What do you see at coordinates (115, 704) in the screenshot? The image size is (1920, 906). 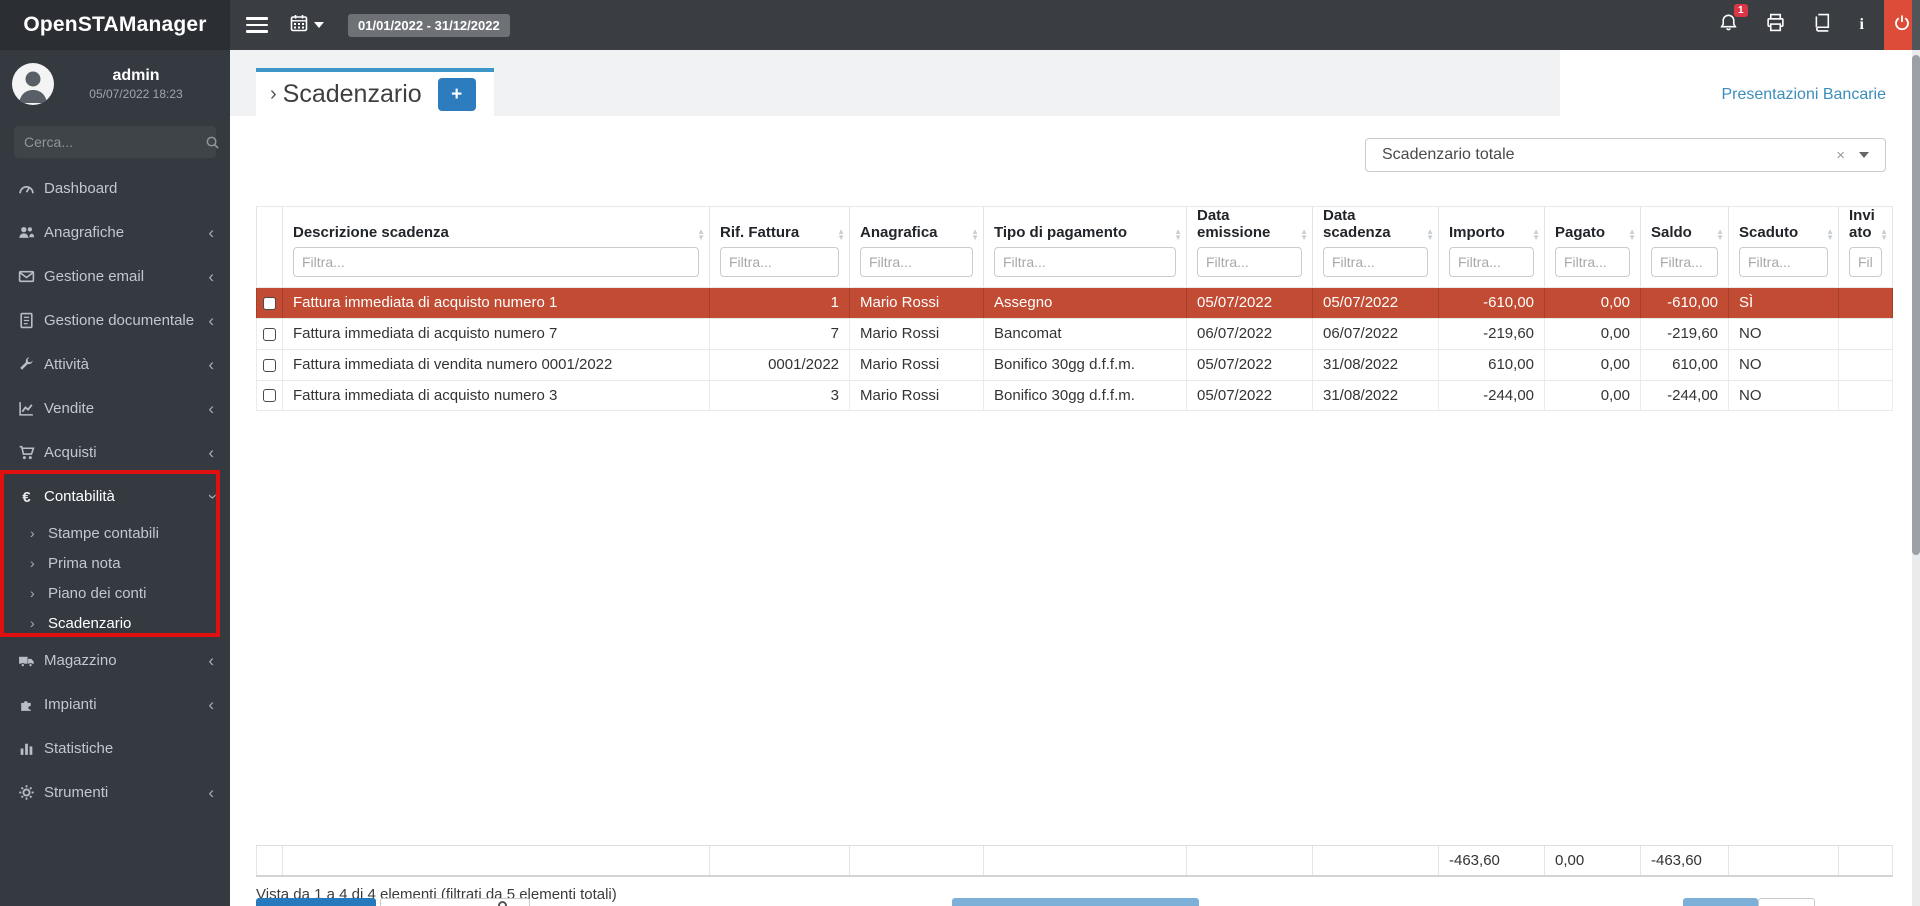 I see `sidebar-item-impianti: Impianti ‹` at bounding box center [115, 704].